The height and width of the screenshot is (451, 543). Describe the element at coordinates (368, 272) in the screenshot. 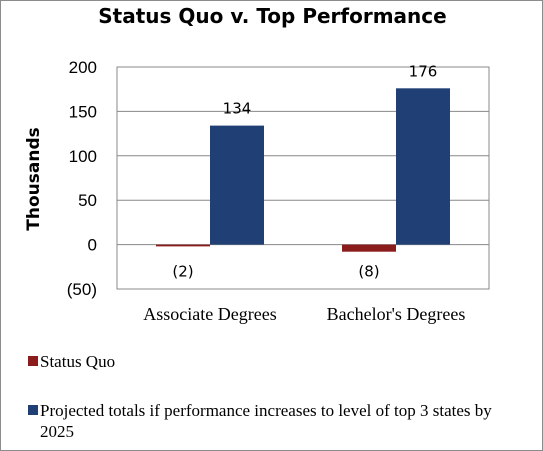

I see `data-label: (8)` at that location.